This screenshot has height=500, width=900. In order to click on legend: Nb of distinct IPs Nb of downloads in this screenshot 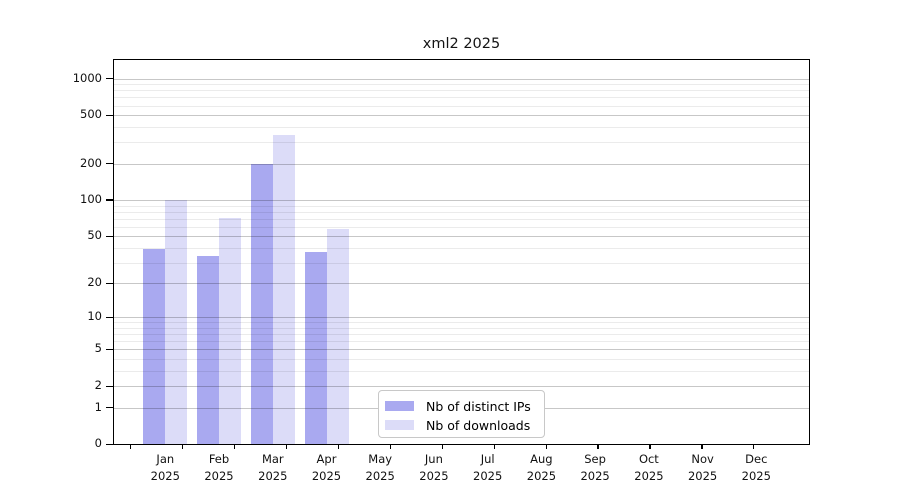, I will do `click(461, 414)`.